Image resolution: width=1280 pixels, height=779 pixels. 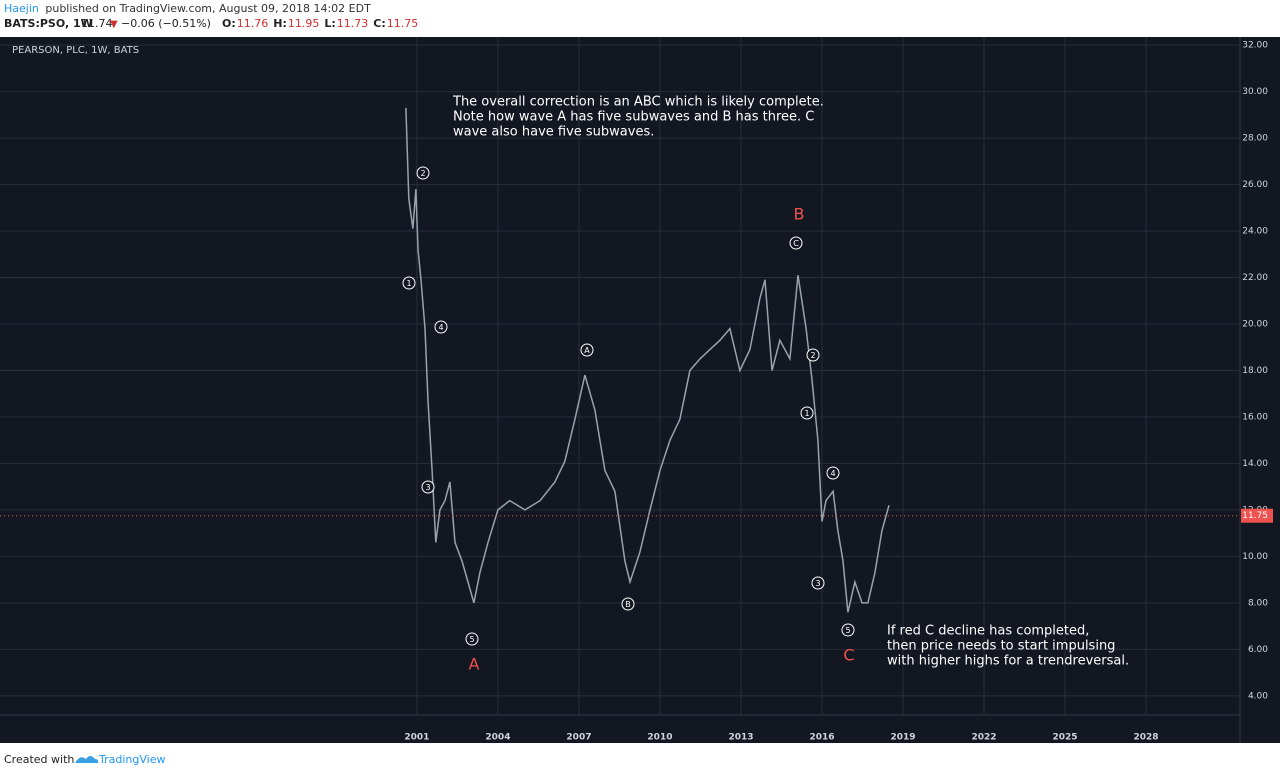 I want to click on x-tick-label: 2010, so click(x=659, y=738).